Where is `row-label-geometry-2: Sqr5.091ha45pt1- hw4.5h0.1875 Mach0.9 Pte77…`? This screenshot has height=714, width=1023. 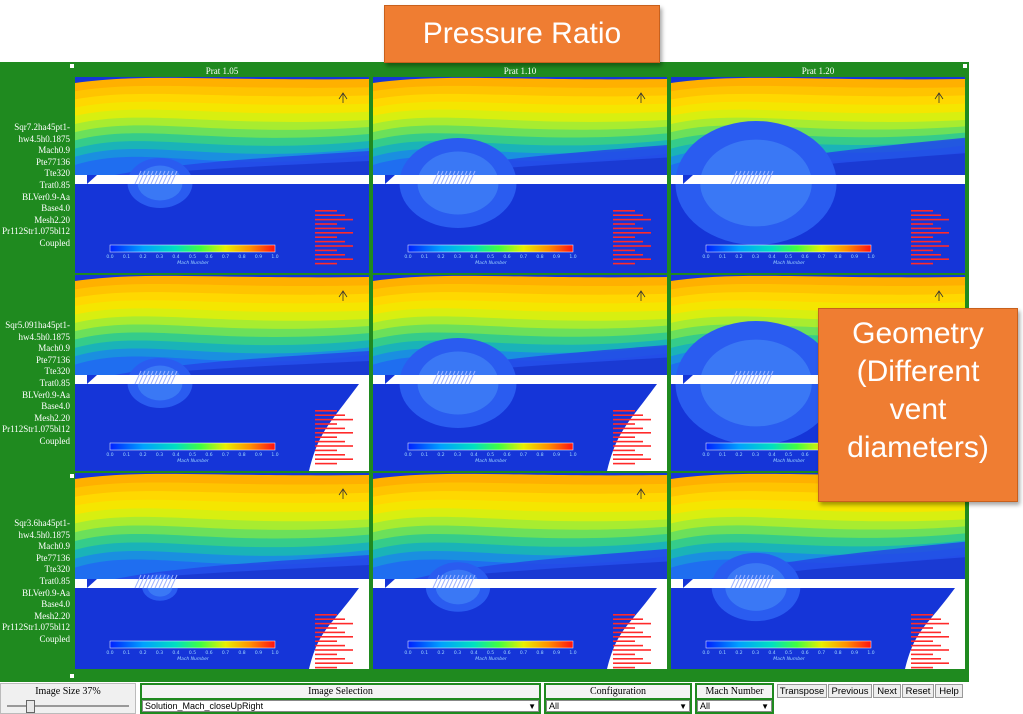 row-label-geometry-2: Sqr5.091ha45pt1- hw4.5h0.1875 Mach0.9 Pte77… is located at coordinates (35, 384).